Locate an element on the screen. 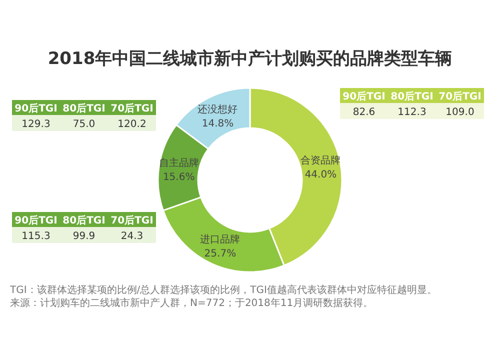  source-note: 来源：计划购车的二线城市新中产人群，N=772；于2018年11月调研数据获得。 is located at coordinates (192, 303).